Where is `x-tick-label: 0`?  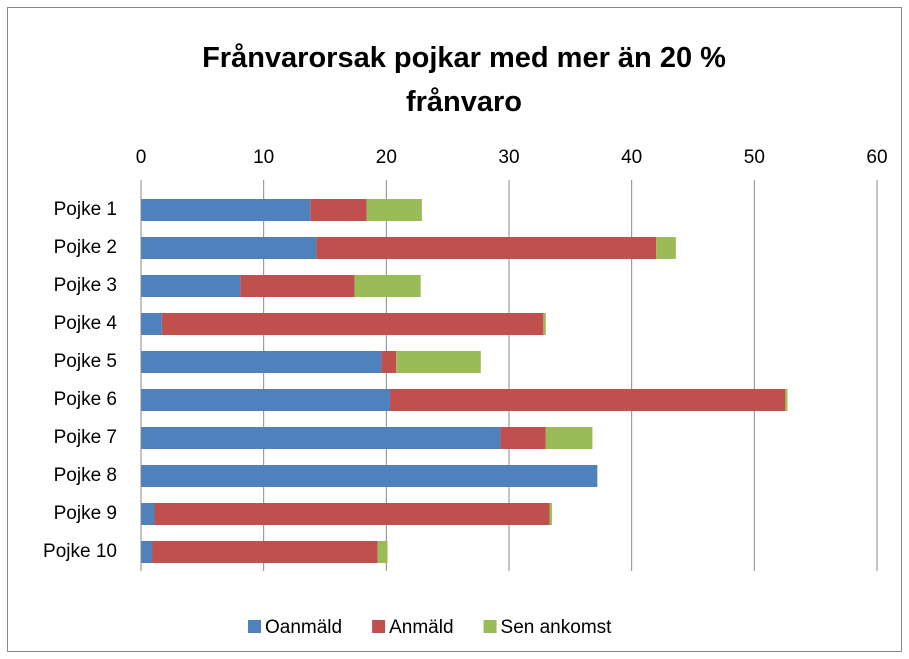 x-tick-label: 0 is located at coordinates (141, 157).